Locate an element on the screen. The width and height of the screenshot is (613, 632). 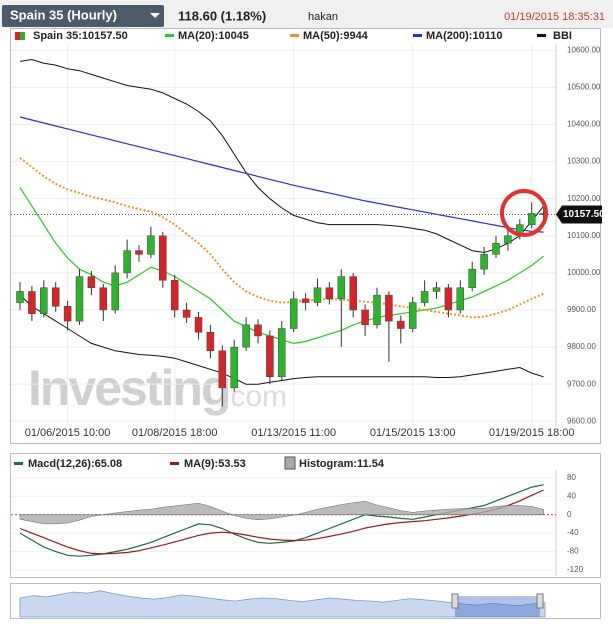
legend-label: Histogram:11.54 is located at coordinates (342, 464).